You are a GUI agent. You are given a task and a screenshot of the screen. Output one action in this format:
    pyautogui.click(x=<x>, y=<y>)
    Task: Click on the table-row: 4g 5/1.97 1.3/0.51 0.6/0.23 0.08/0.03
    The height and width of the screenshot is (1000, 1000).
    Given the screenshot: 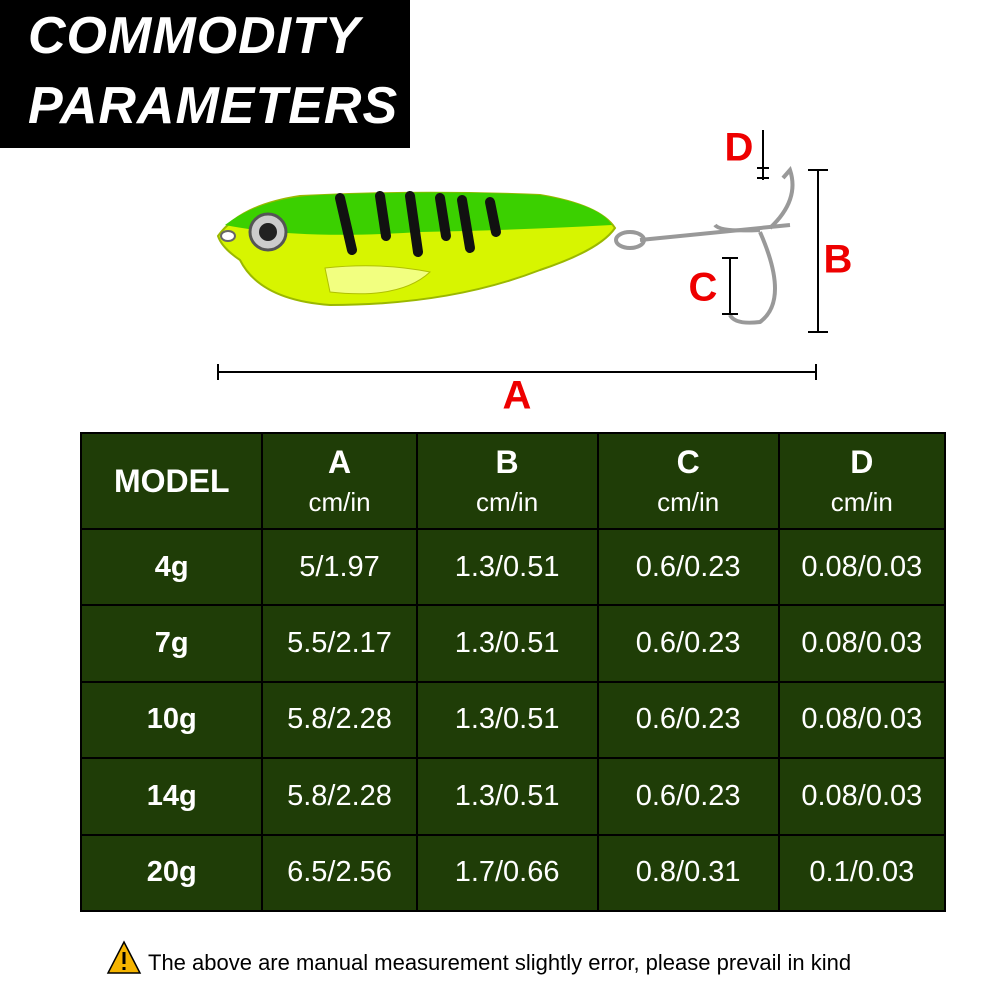 What is the action you would take?
    pyautogui.click(x=513, y=567)
    